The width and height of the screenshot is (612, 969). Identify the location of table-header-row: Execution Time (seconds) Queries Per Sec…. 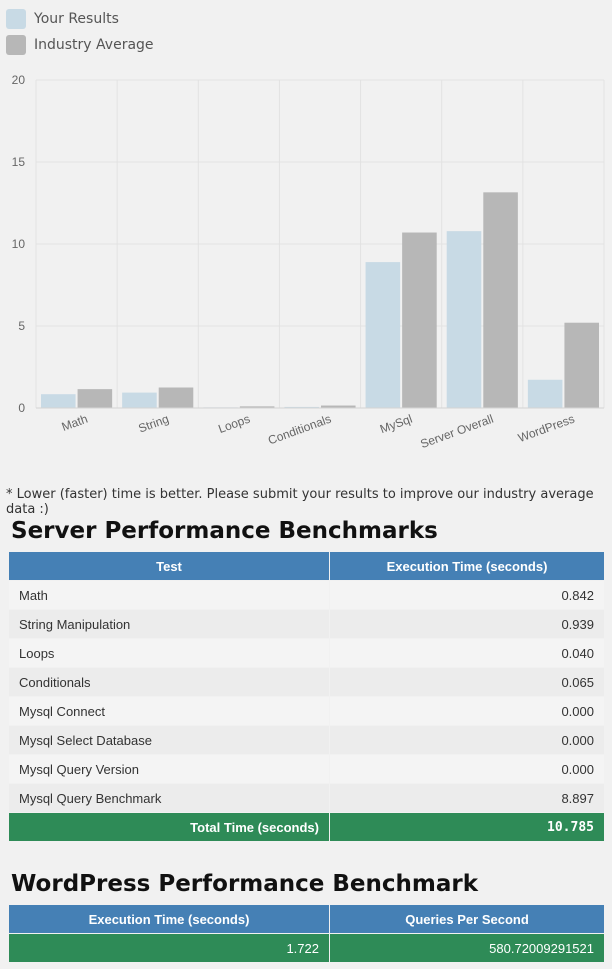
(306, 919).